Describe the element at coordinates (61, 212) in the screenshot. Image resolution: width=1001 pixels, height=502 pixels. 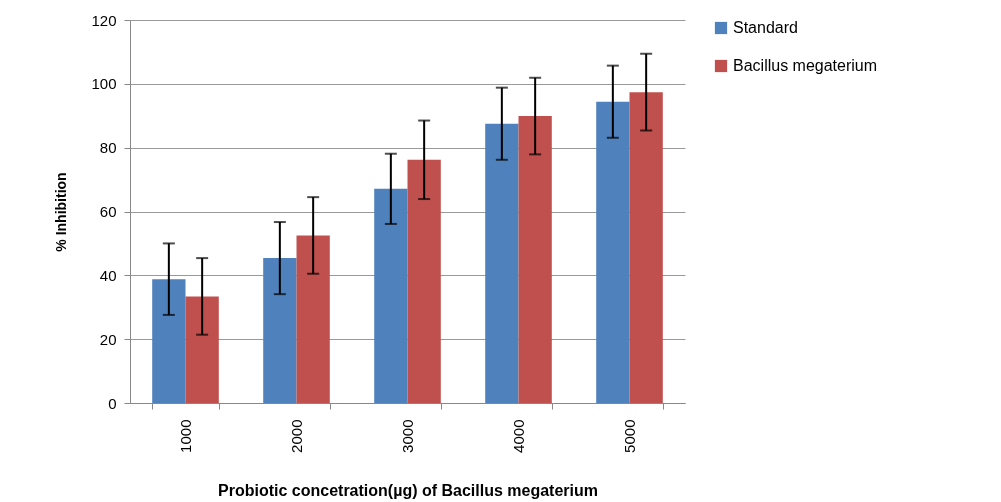
I see `y-axis-title: % Inhibition` at that location.